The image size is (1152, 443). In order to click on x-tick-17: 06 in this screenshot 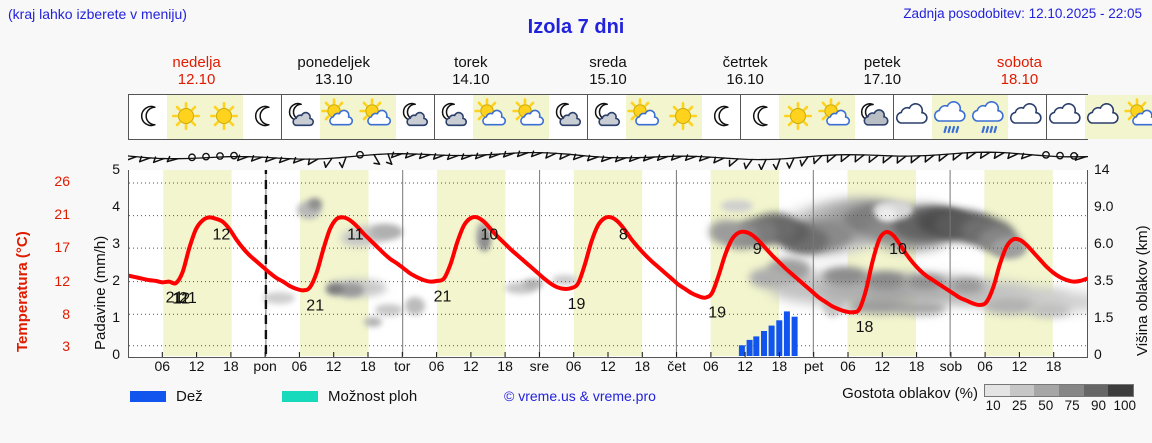, I will do `click(711, 366)`.